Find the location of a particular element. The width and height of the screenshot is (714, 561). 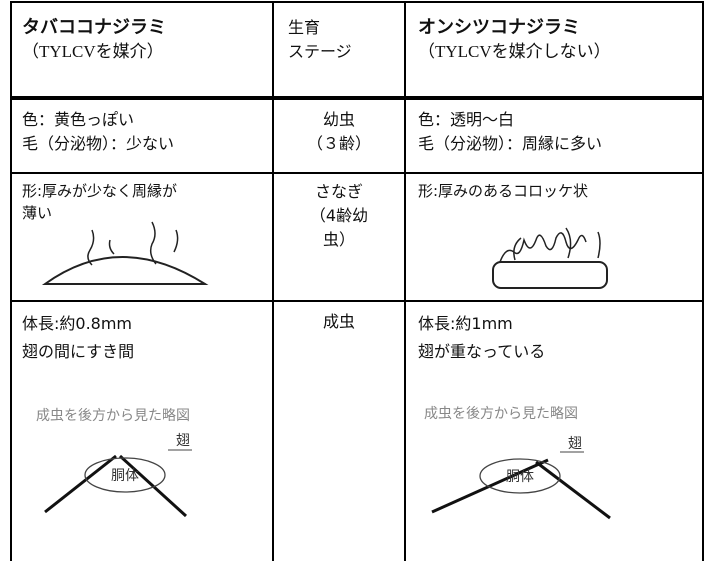

species-name: タバココナジラミ is located at coordinates (94, 27).